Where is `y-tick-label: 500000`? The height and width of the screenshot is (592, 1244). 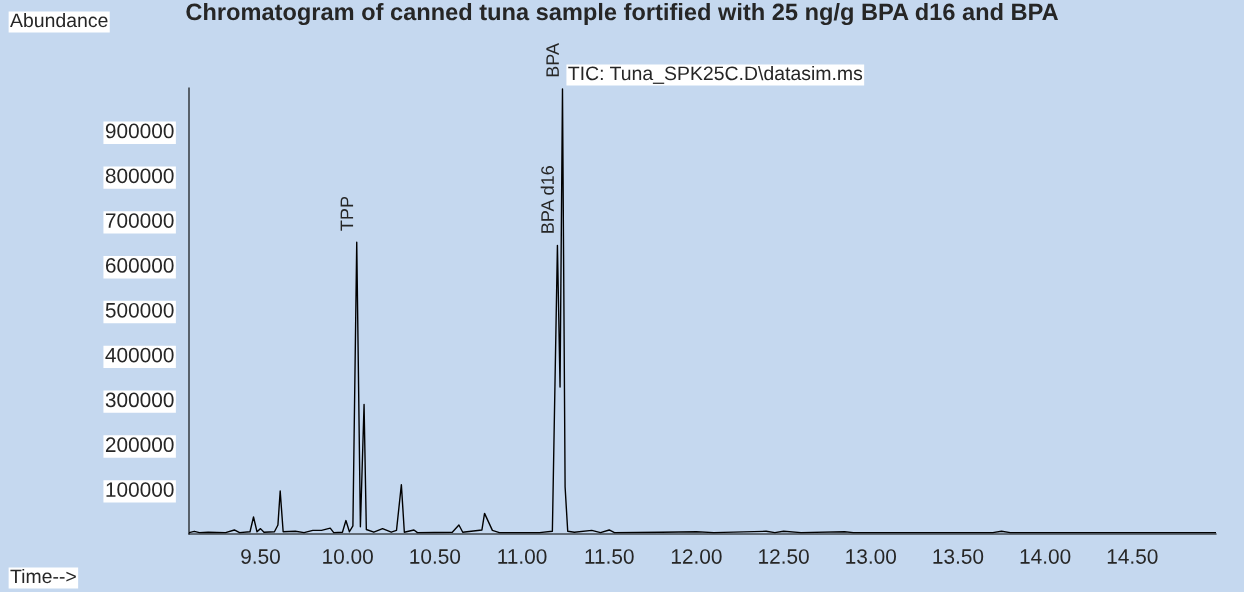 y-tick-label: 500000 is located at coordinates (139, 310).